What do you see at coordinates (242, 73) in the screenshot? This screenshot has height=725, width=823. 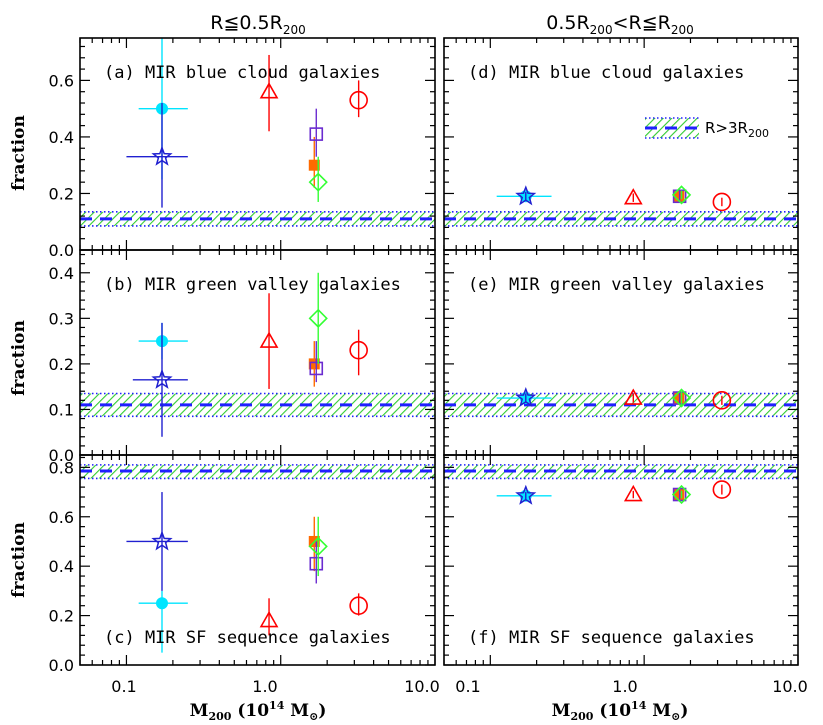 I see `panel-title: (a) MIR blue cloud galaxies` at bounding box center [242, 73].